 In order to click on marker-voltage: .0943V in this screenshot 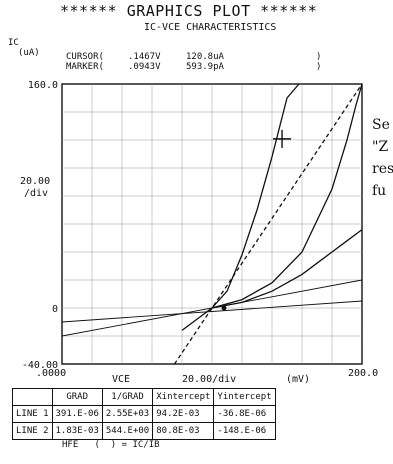, I will do `click(144, 67)`.